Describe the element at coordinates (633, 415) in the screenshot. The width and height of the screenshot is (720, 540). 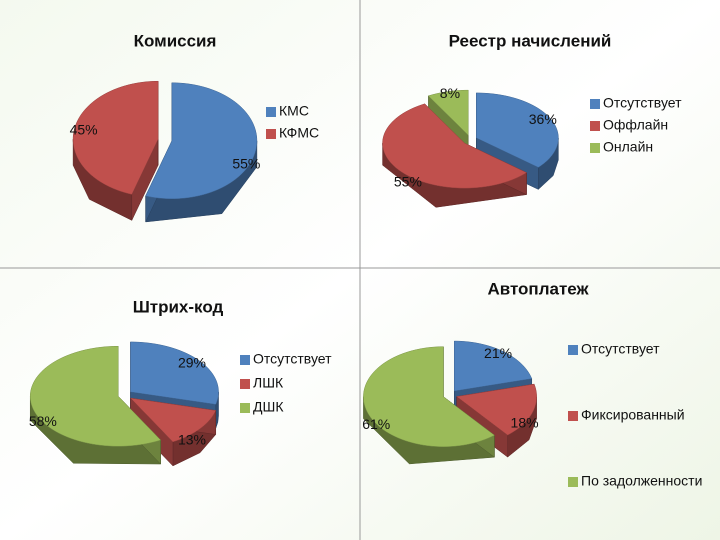
I see `legend-label: Фиксированный` at that location.